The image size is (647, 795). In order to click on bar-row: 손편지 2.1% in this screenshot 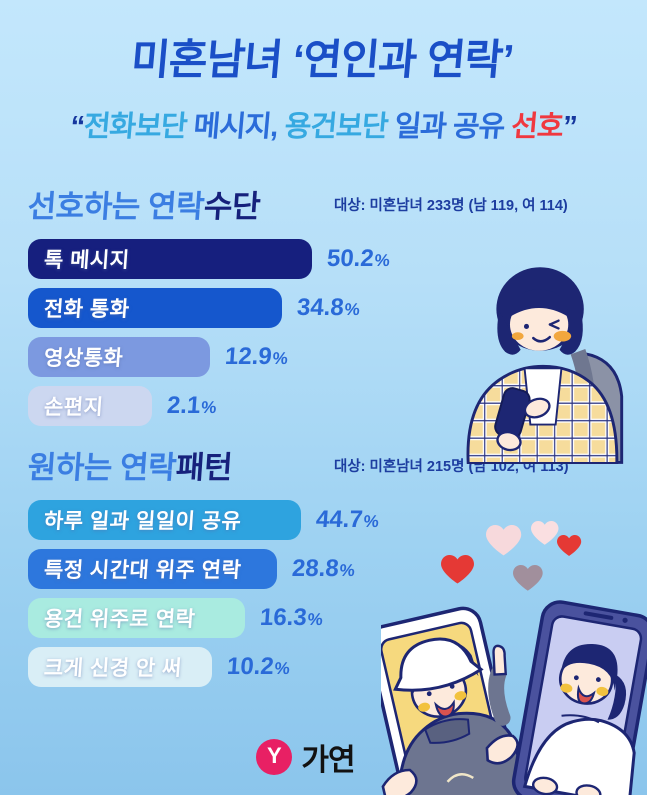, I will do `click(328, 406)`.